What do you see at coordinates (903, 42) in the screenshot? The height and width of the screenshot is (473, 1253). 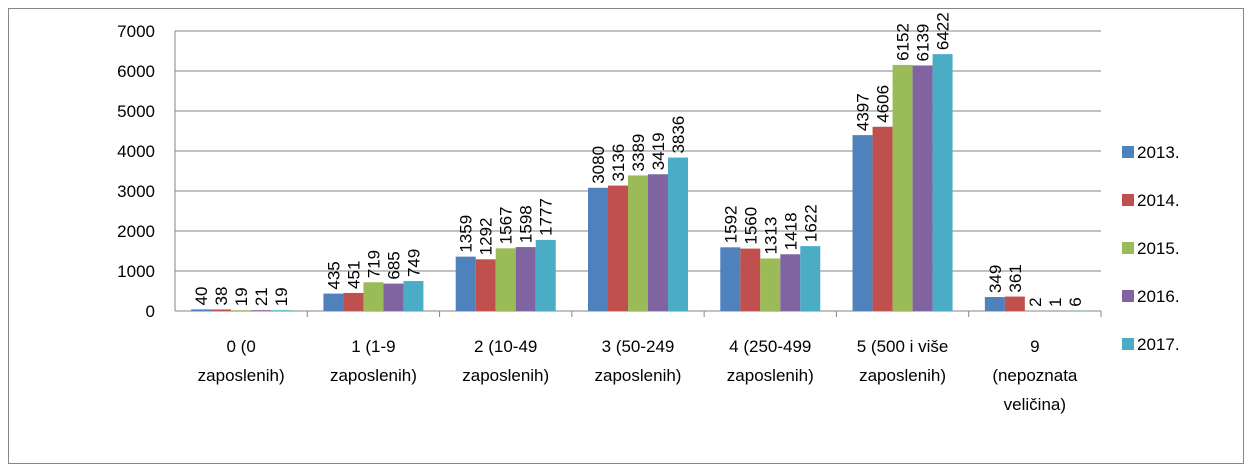 I see `data-label: 6152` at bounding box center [903, 42].